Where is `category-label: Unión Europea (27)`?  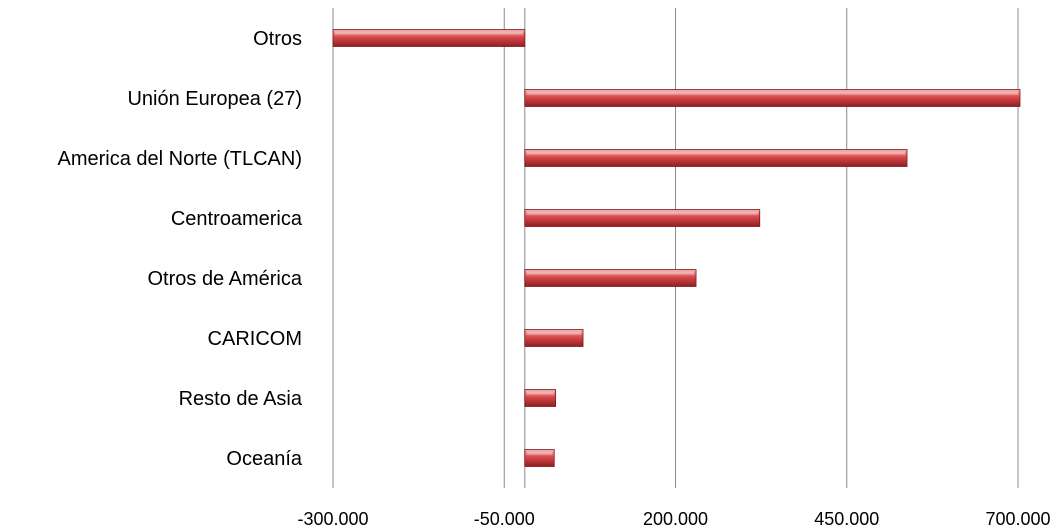 category-label: Unión Europea (27) is located at coordinates (214, 99).